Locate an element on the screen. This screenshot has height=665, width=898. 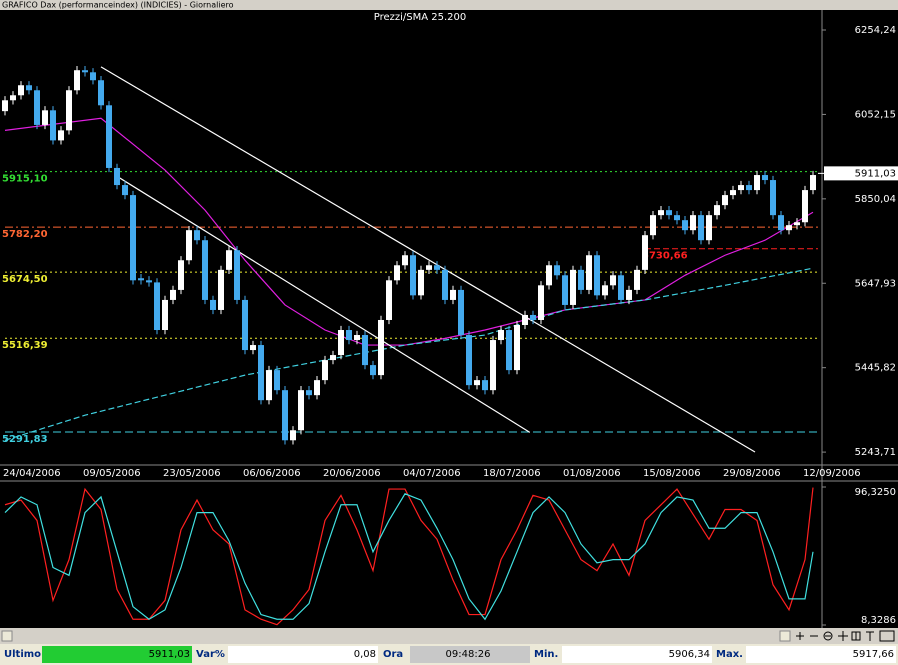
scroll-bar is located at coordinates (449, 636).